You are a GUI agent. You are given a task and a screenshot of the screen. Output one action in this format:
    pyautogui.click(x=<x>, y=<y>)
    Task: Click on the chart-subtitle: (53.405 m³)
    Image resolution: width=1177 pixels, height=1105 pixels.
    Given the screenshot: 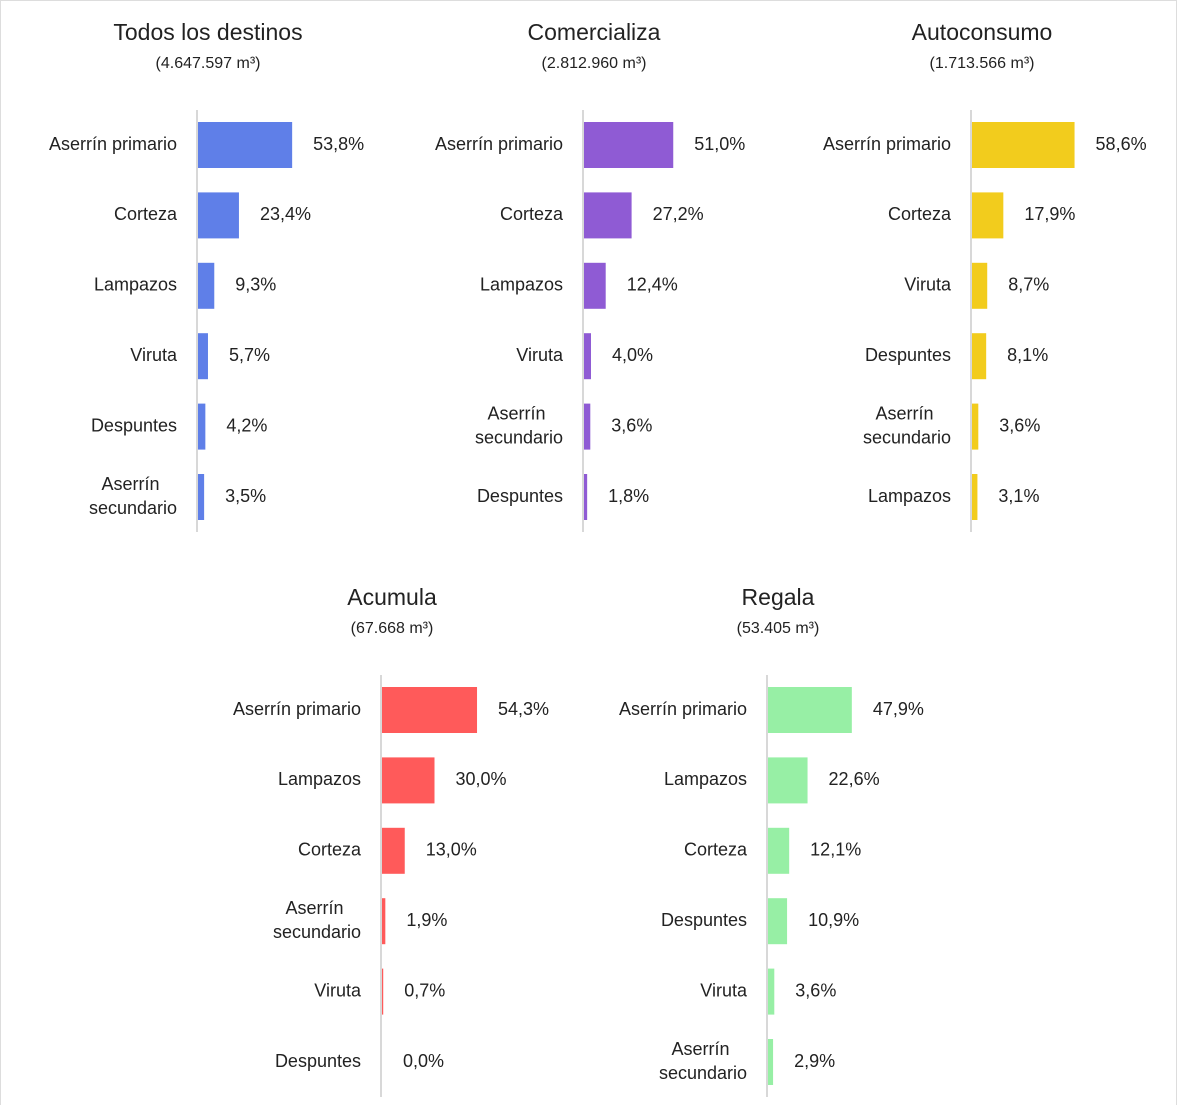 What is the action you would take?
    pyautogui.click(x=778, y=628)
    